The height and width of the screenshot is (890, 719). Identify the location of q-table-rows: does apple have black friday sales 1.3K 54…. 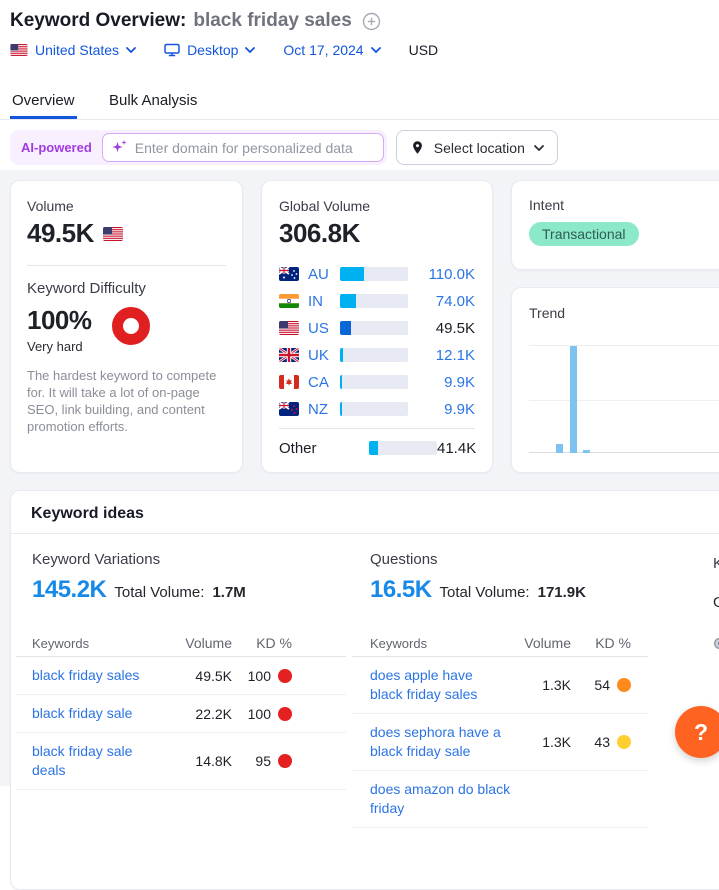
(500, 742).